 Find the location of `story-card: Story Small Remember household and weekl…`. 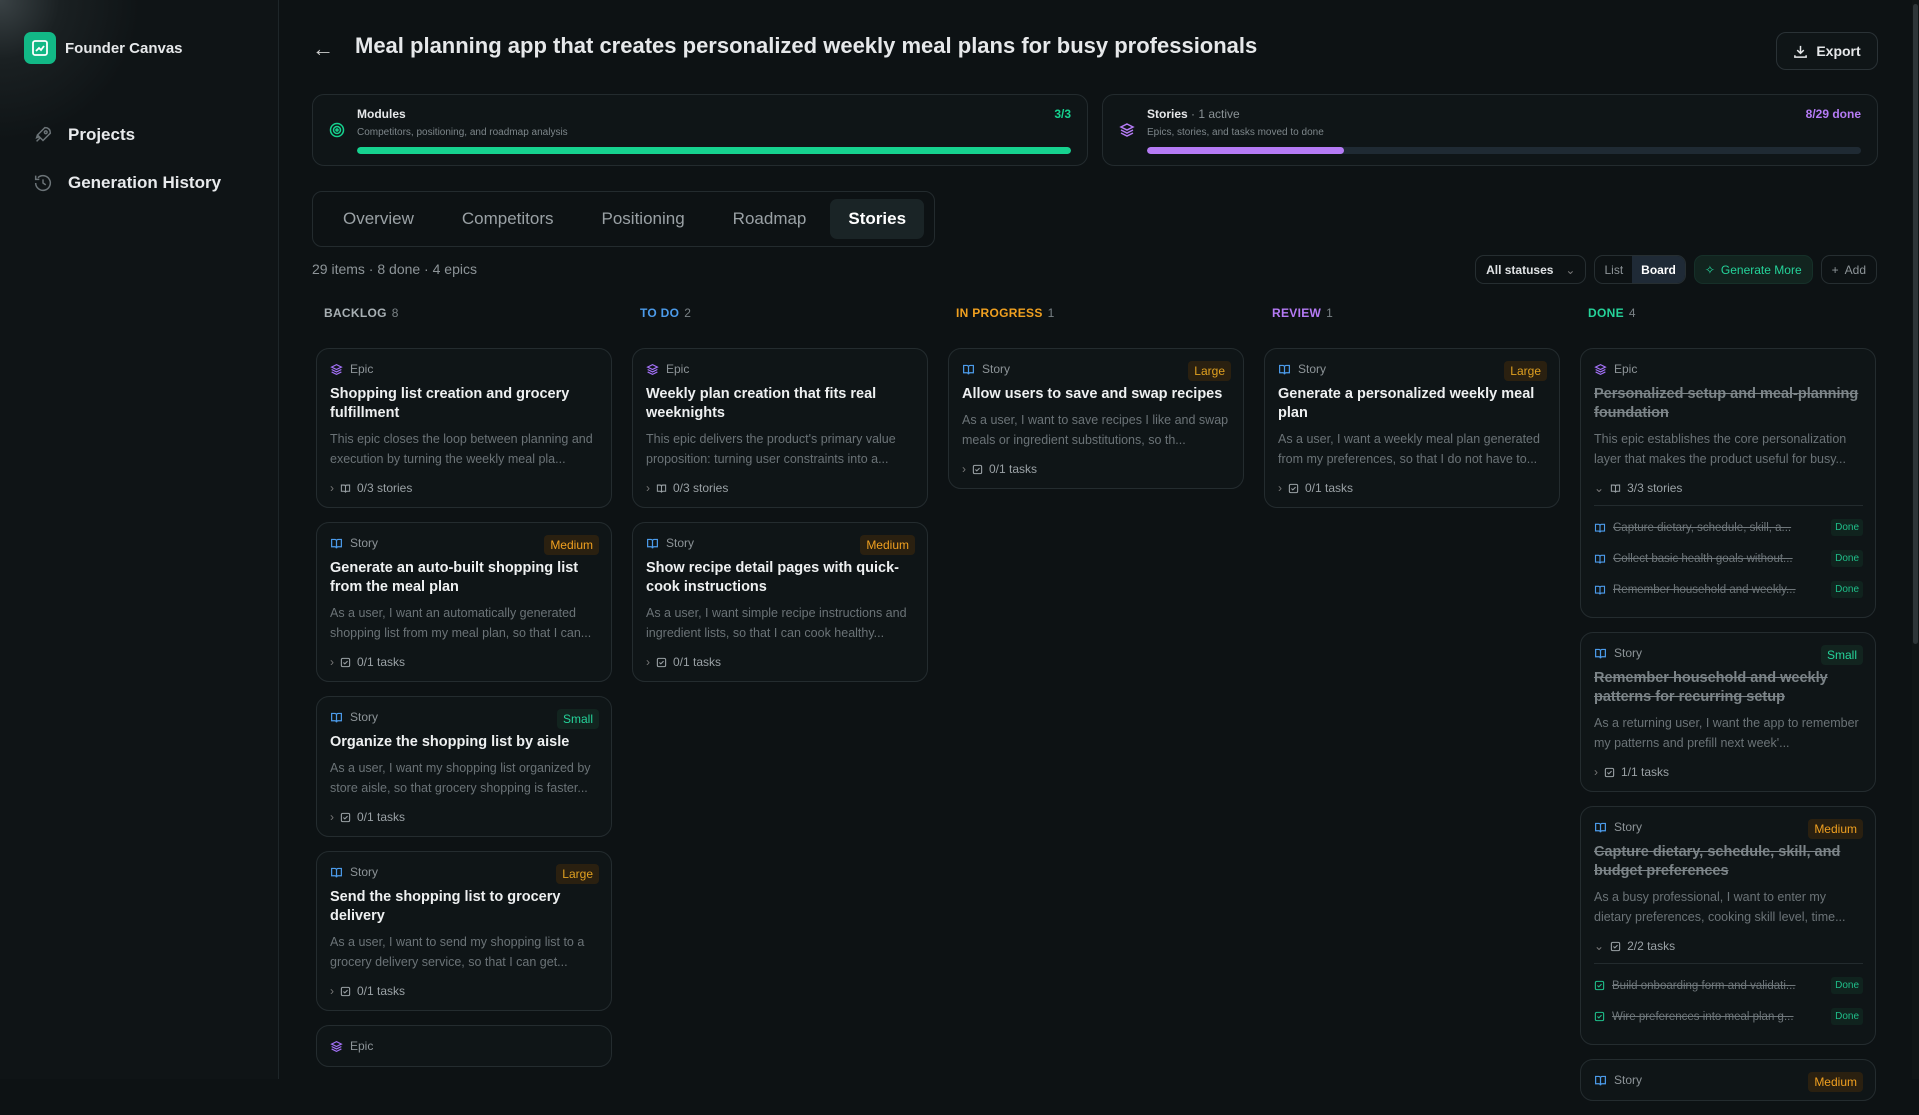

story-card: Story Small Remember household and weekl… is located at coordinates (1728, 712).